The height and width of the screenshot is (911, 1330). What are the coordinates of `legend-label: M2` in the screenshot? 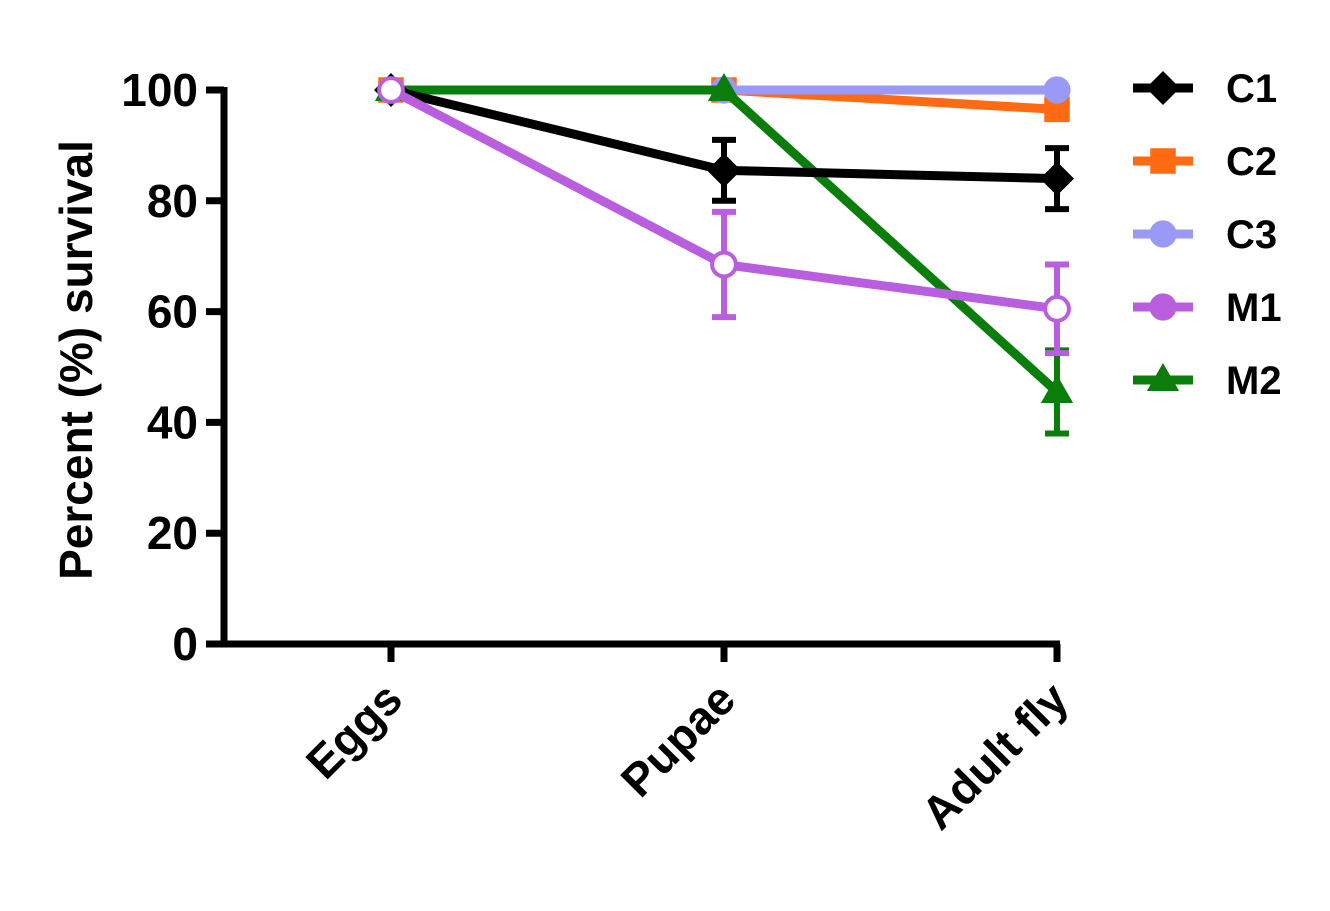 It's located at (1254, 381).